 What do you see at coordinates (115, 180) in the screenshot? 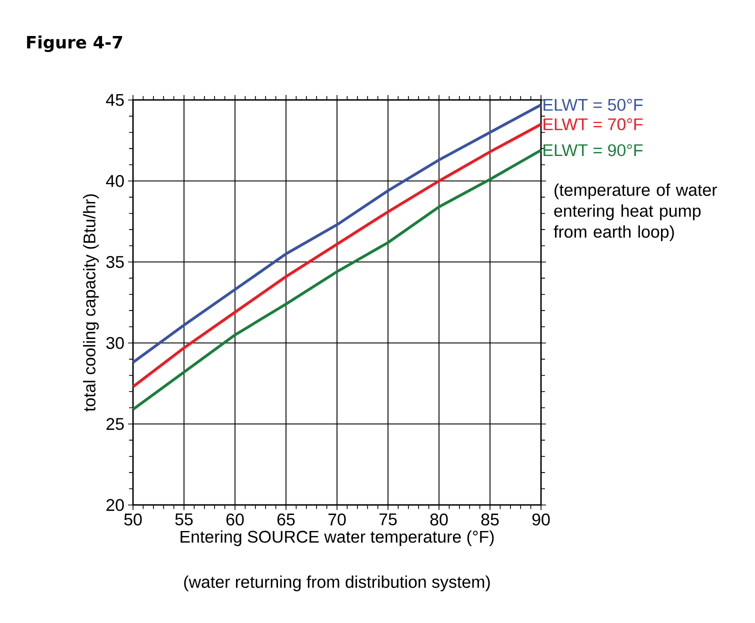
I see `y-tick-label: 40` at bounding box center [115, 180].